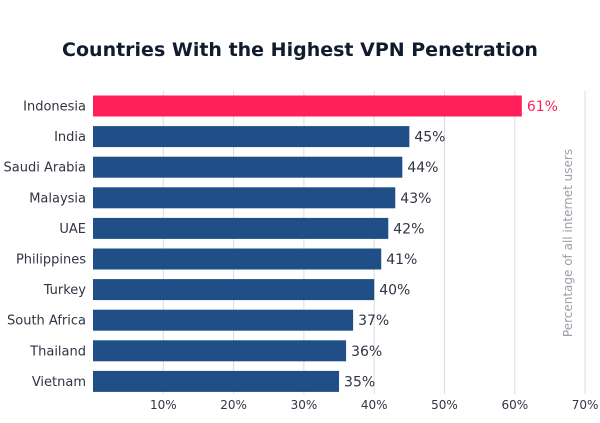 The image size is (600, 423). I want to click on x-tick-labels: 10% 20% 30% 40% 50% 60% 70%, so click(374, 405).